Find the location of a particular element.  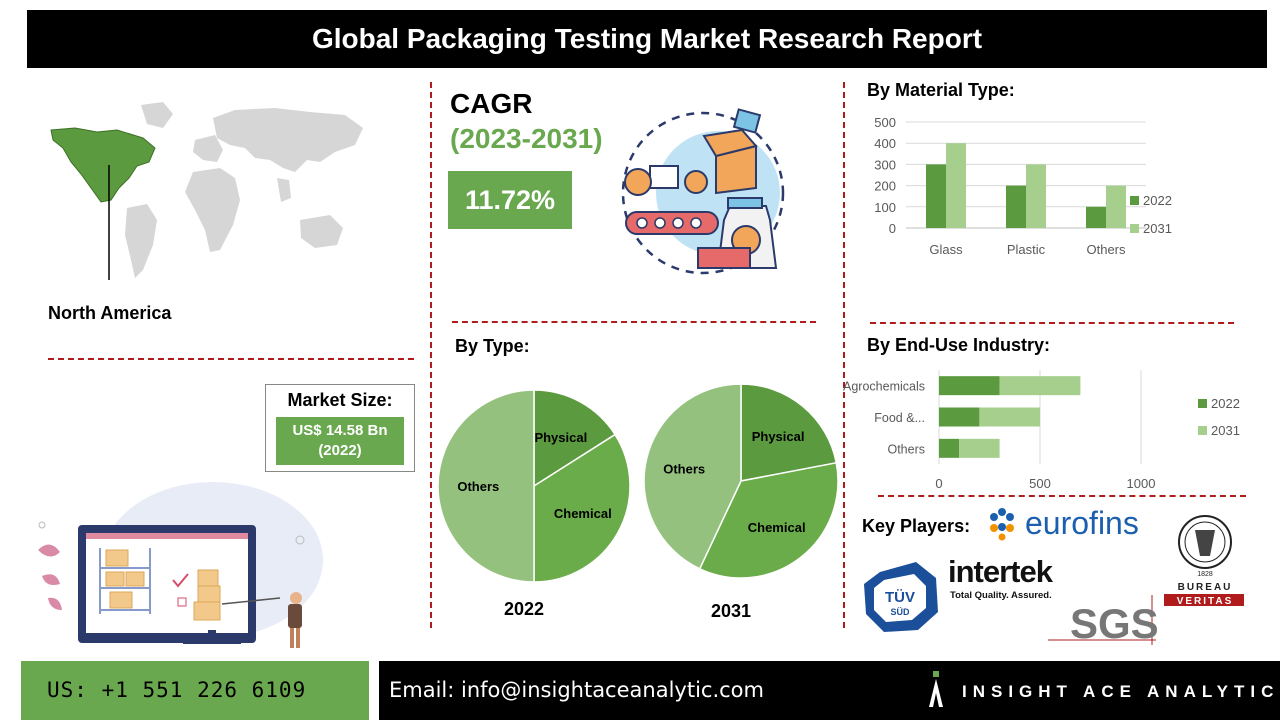

bureau-veritas-logo: 1828 BUREAU VERITAS is located at coordinates (1204, 561).